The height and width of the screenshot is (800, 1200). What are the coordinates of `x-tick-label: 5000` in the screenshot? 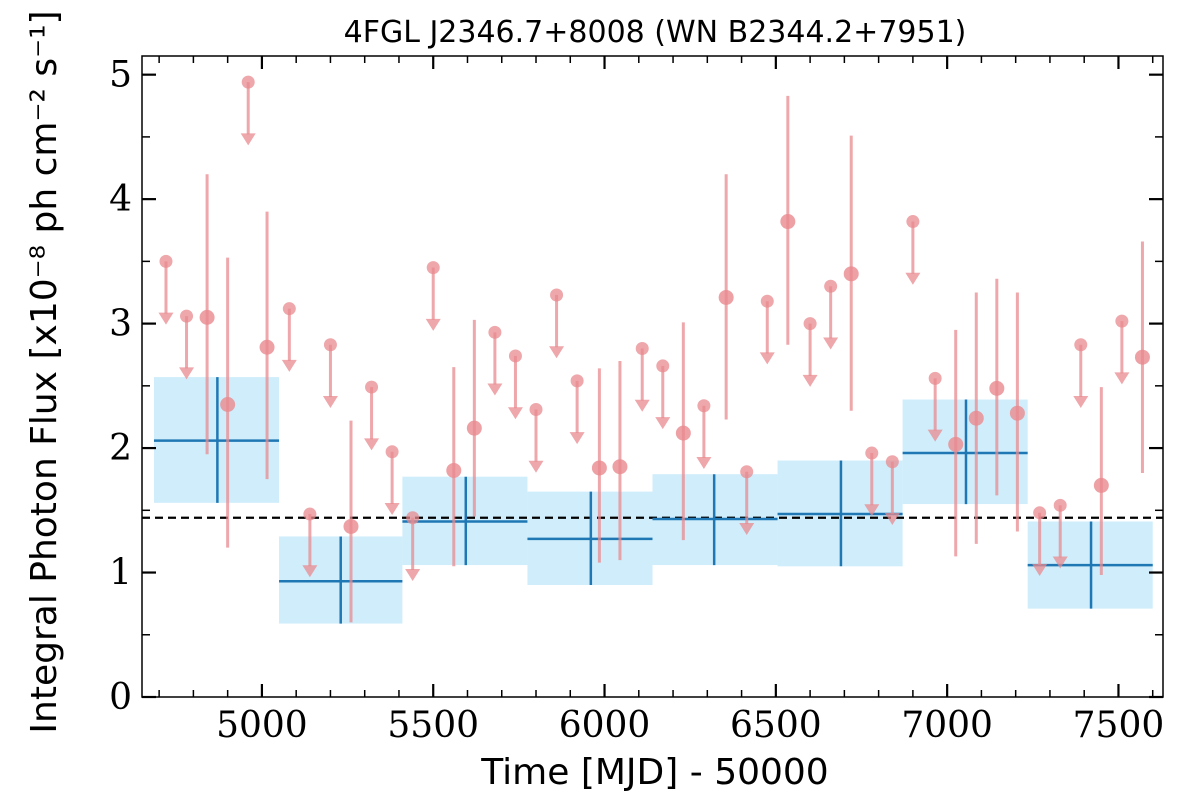 It's located at (262, 725).